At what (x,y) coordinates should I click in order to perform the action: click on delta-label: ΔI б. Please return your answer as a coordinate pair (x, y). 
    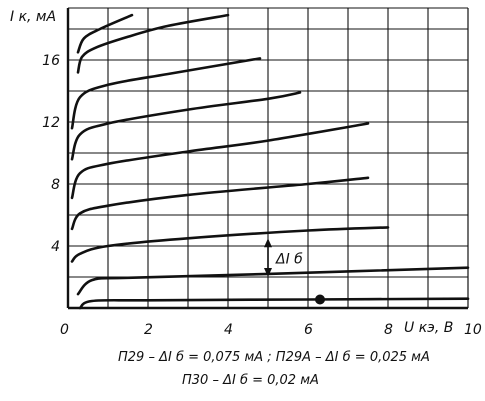
    Looking at the image, I should click on (289, 260).